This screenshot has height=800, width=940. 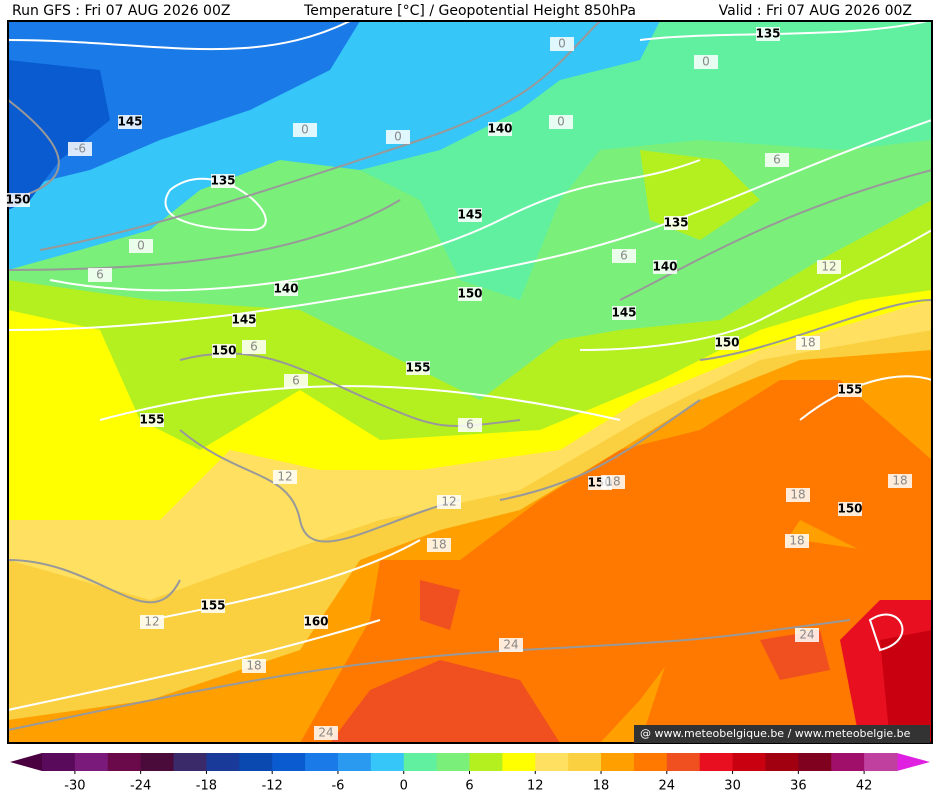 I want to click on colorbar-label: -18, so click(x=206, y=786).